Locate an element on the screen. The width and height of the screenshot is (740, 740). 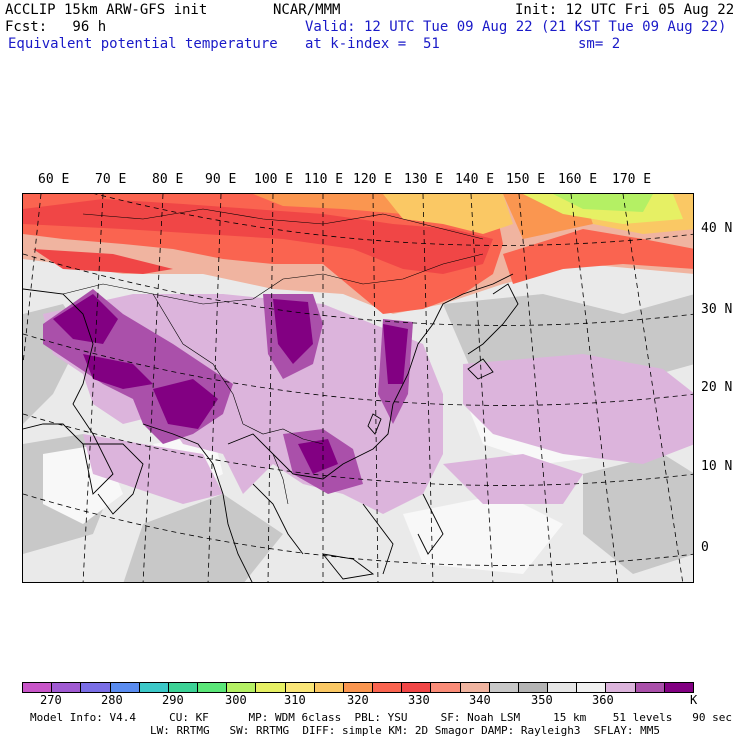
lon-label: 110 E is located at coordinates (324, 179).